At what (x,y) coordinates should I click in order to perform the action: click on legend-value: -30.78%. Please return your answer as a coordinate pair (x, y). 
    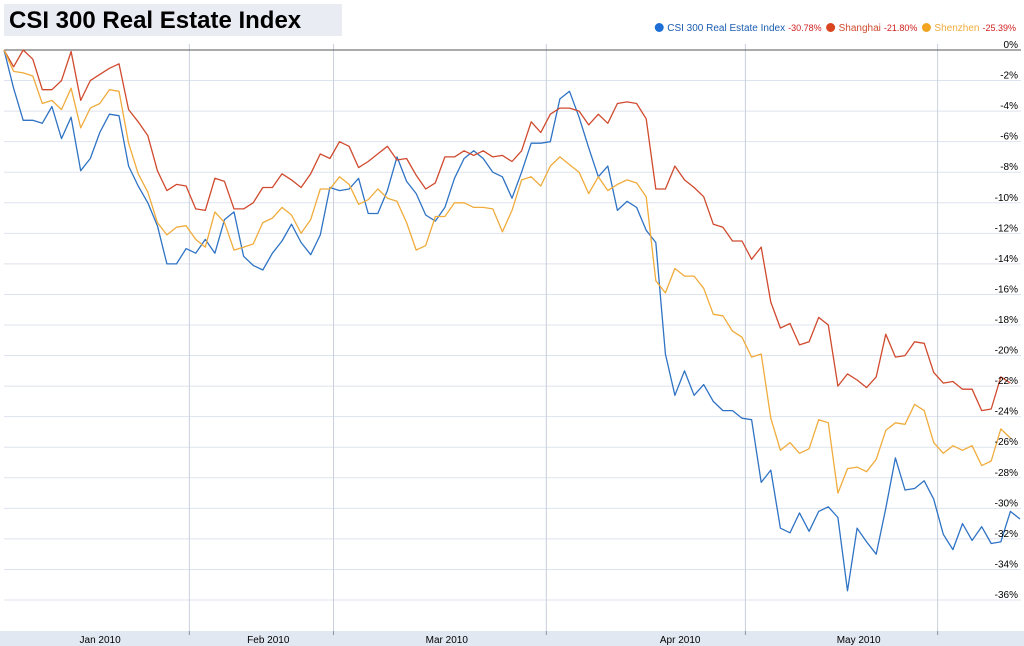
    Looking at the image, I should click on (805, 28).